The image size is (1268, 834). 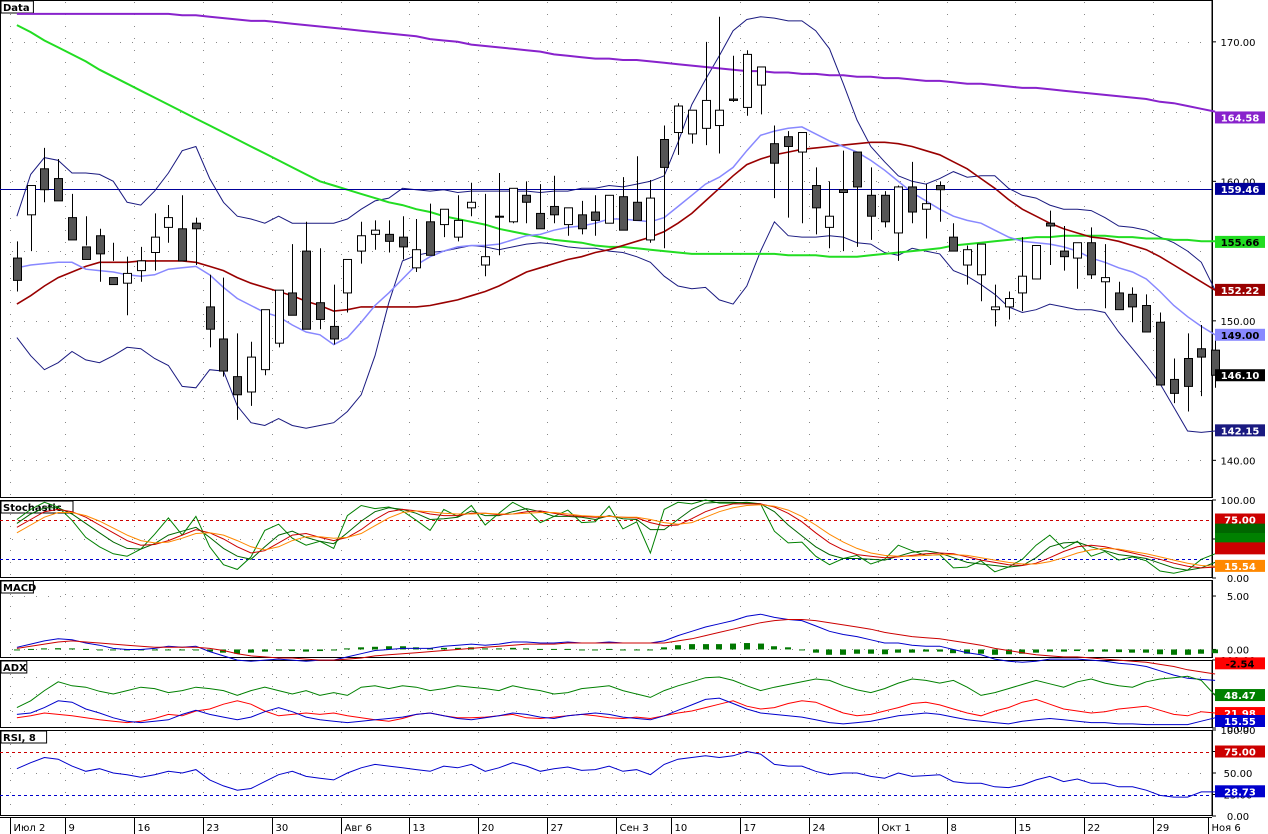 I want to click on panel-label-box, so click(x=14, y=667).